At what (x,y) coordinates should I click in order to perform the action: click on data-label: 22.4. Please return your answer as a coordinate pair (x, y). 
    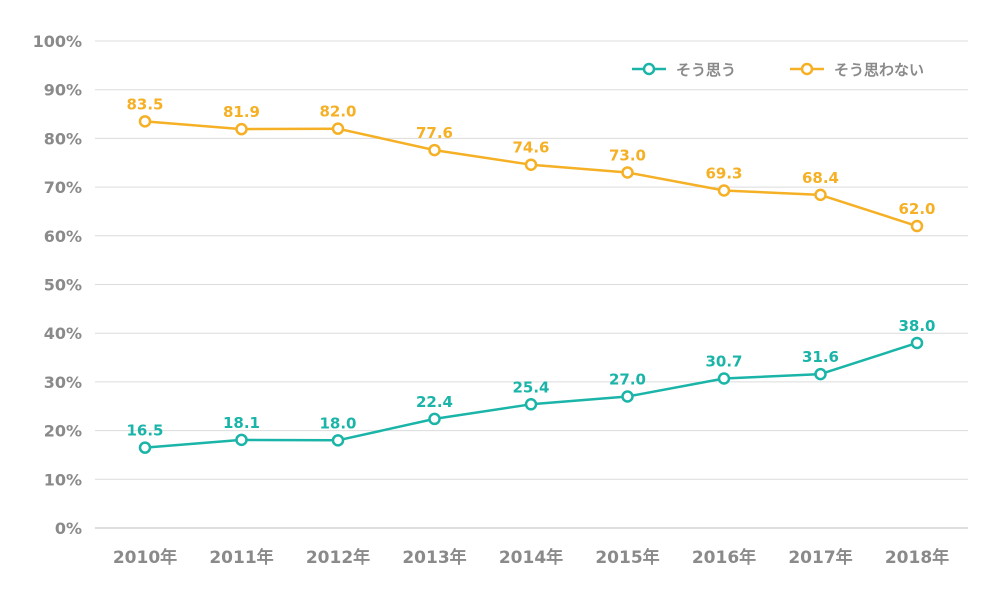
    Looking at the image, I should click on (434, 402).